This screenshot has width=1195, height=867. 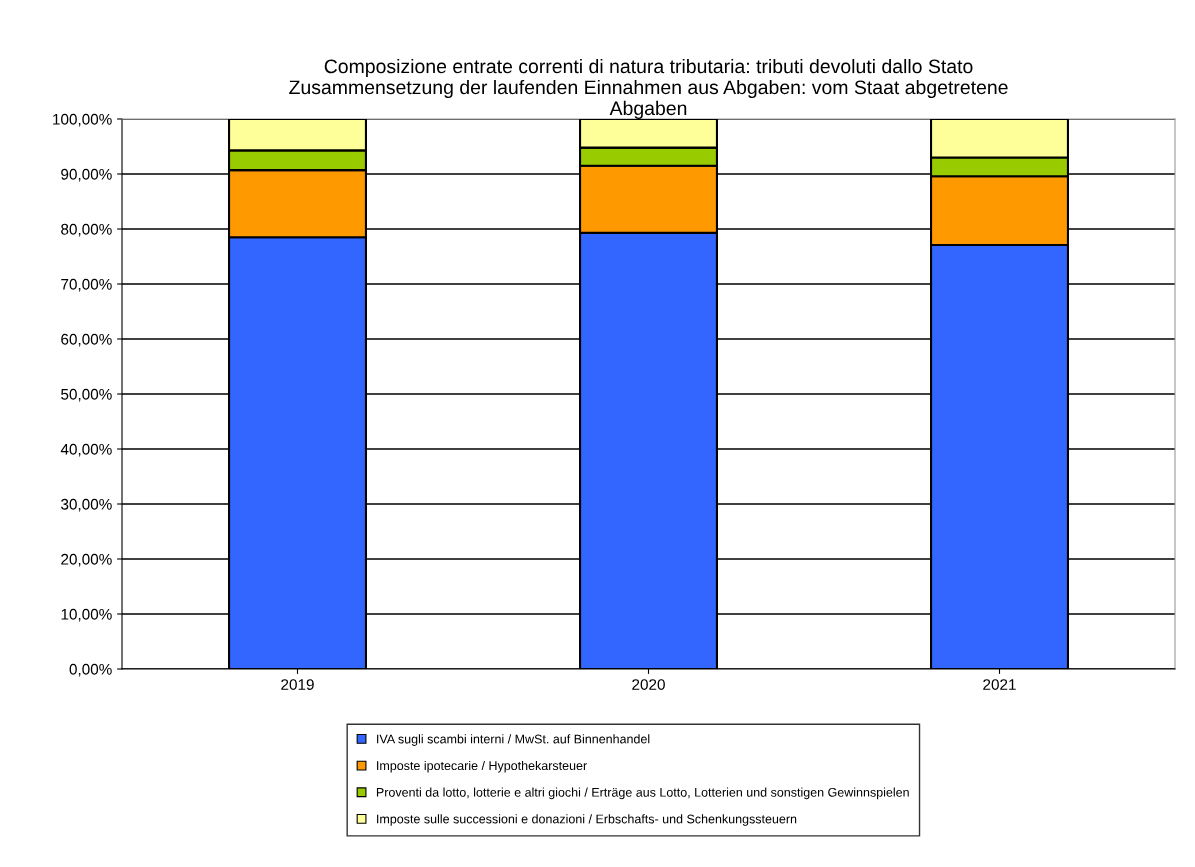 What do you see at coordinates (86, 395) in the screenshot?
I see `y-tick-label: 50,00%` at bounding box center [86, 395].